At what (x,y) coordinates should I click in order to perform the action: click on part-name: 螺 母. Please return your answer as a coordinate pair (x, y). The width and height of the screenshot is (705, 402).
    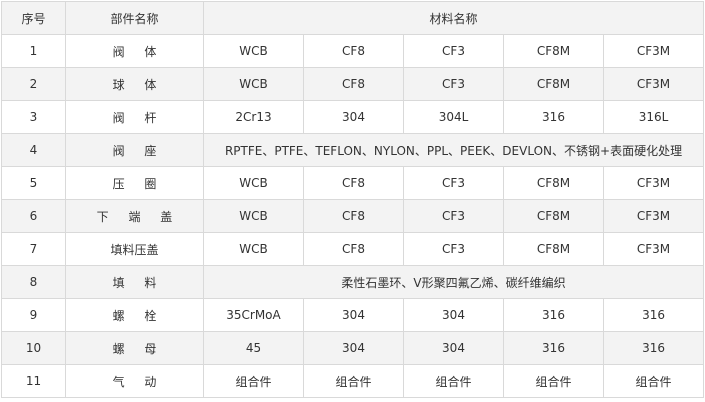
    Looking at the image, I should click on (134, 348).